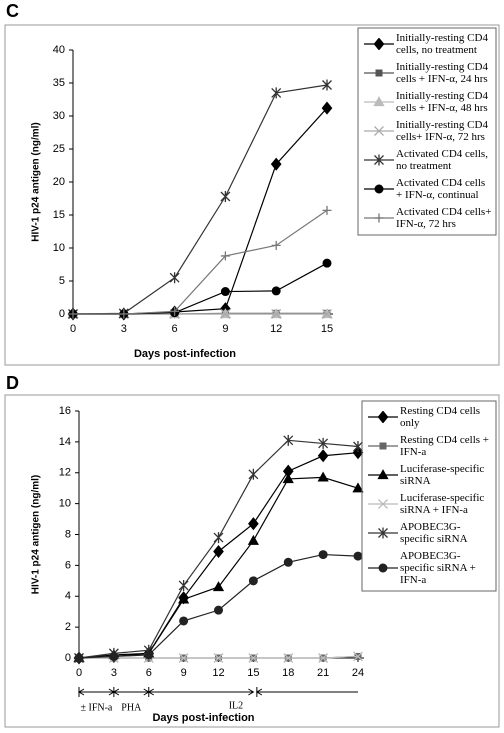 The width and height of the screenshot is (504, 733). What do you see at coordinates (442, 504) in the screenshot?
I see `legend-label: Luciferase-specific siRNA + IFN-a` at bounding box center [442, 504].